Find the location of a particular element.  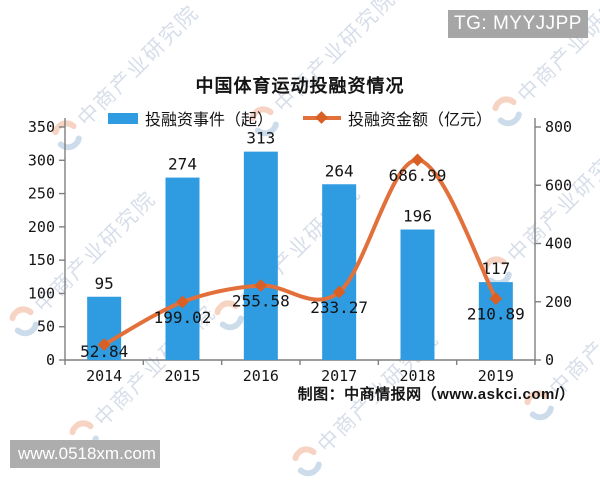

bar-label-2018: 196 is located at coordinates (417, 216).